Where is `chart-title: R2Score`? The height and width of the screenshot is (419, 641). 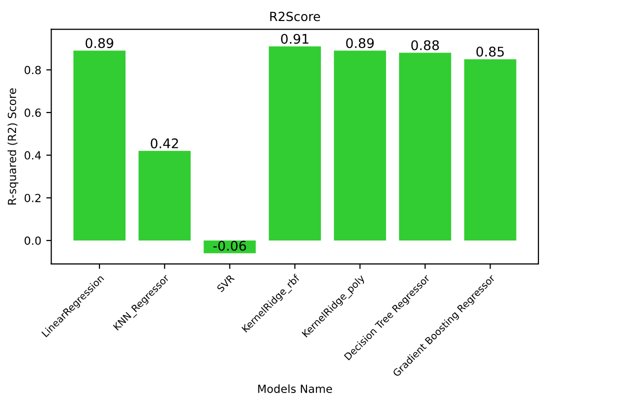 chart-title: R2Score is located at coordinates (295, 17).